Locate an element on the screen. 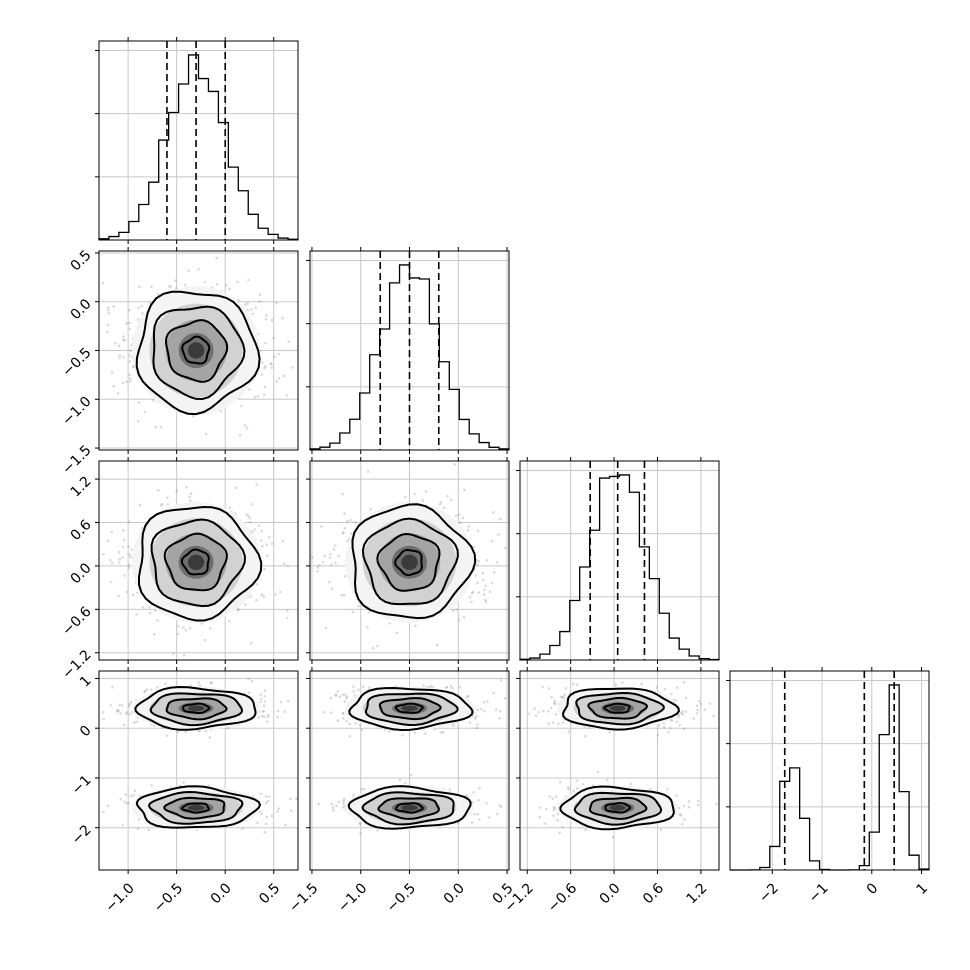 This screenshot has width=970, height=970. x-tick-label: 0.5 is located at coordinates (269, 893).